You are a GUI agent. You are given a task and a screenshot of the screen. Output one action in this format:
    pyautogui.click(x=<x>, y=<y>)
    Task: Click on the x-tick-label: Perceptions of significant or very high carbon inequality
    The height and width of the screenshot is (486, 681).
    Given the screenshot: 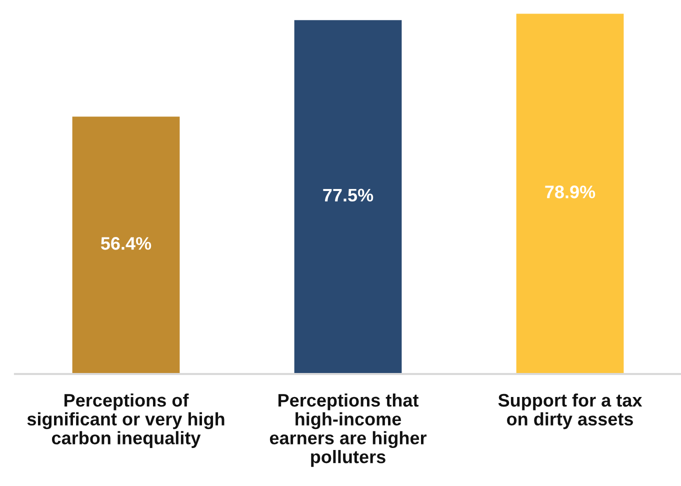 What is the action you would take?
    pyautogui.click(x=125, y=420)
    